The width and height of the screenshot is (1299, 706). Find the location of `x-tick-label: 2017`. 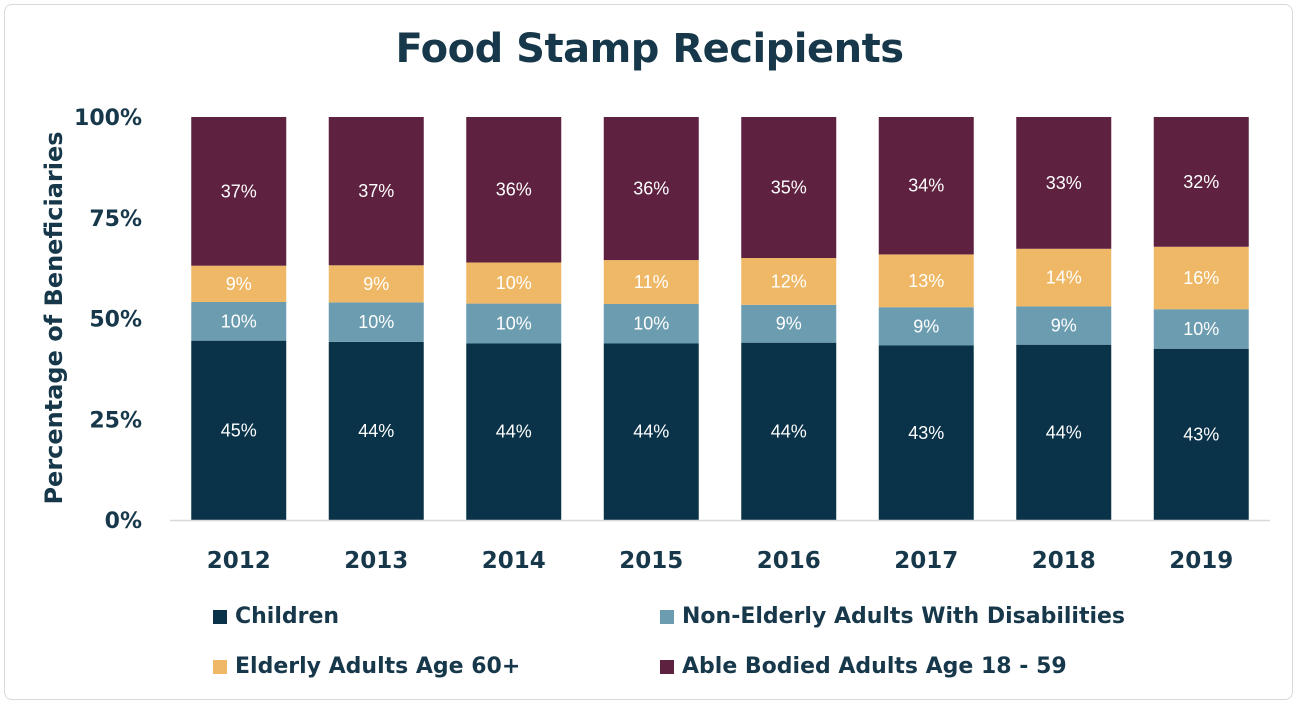

x-tick-label: 2017 is located at coordinates (926, 561).